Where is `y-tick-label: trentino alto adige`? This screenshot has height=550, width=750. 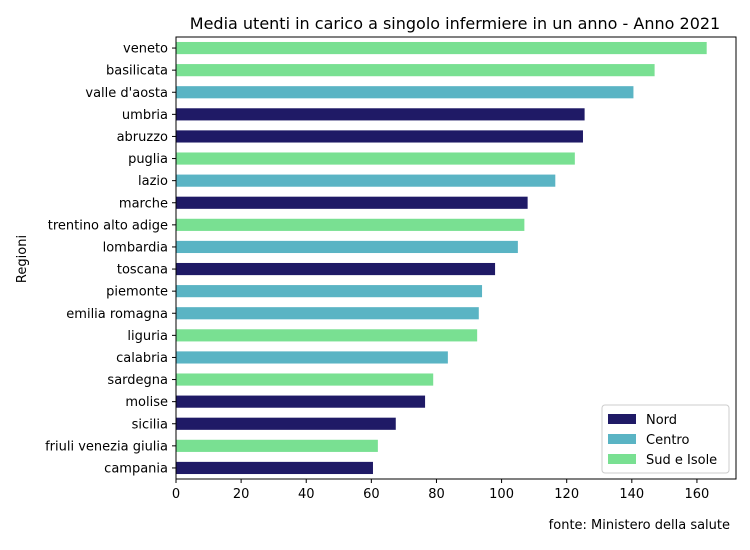
y-tick-label: trentino alto adige is located at coordinates (108, 225).